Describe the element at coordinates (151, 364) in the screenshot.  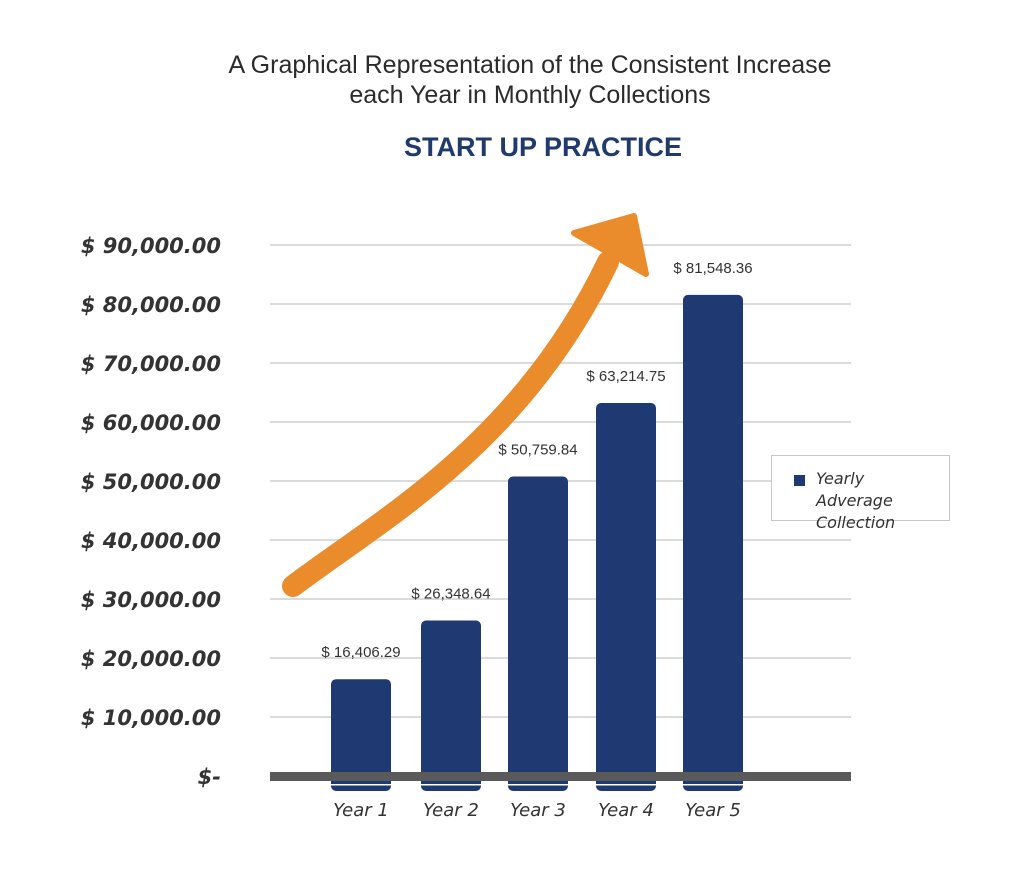
I see `y-tick-label: $ 70,000.00` at that location.